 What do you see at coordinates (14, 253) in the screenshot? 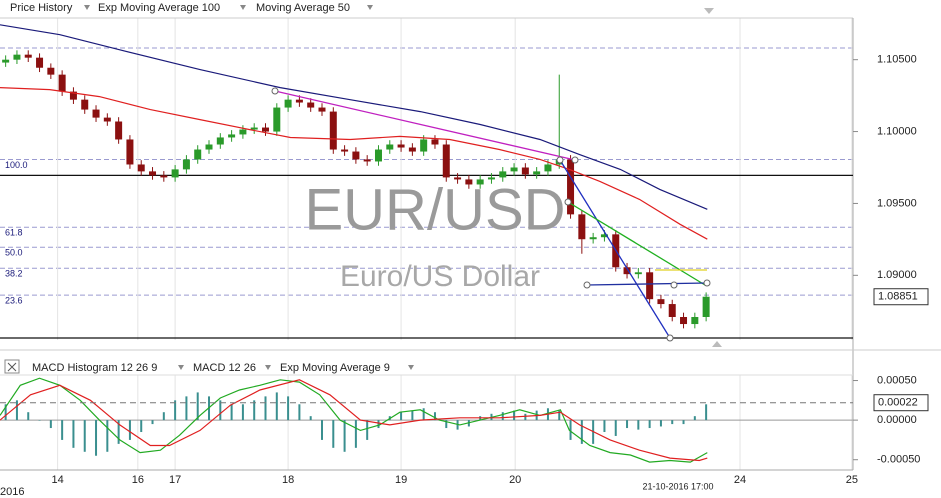
I see `fib-label: 50.0` at bounding box center [14, 253].